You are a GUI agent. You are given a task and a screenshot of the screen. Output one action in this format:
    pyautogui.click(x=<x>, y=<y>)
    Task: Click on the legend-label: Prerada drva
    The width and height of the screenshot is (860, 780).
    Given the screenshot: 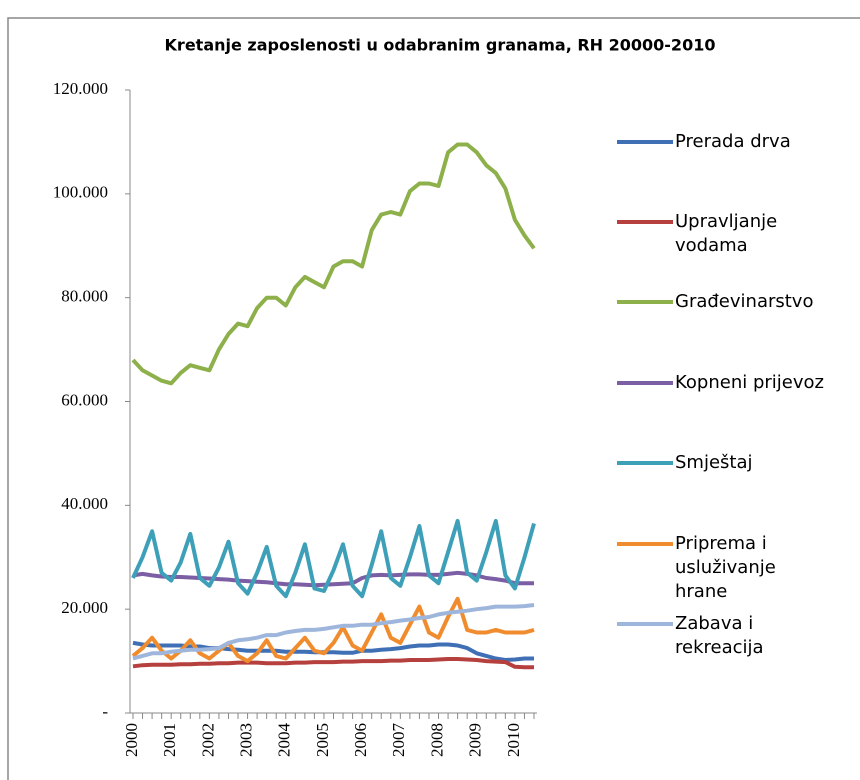 What is the action you would take?
    pyautogui.click(x=733, y=141)
    